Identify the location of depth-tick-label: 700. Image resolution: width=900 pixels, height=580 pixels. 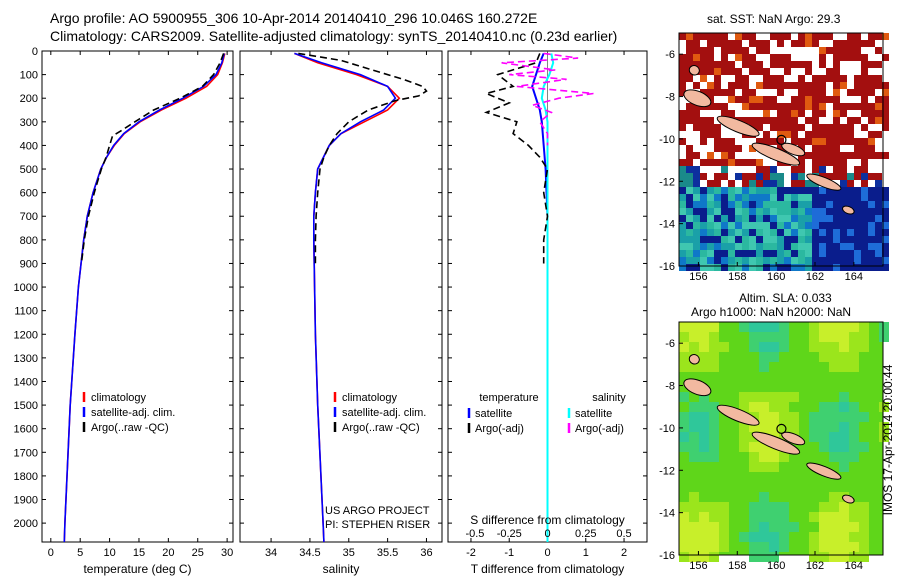
(29, 217).